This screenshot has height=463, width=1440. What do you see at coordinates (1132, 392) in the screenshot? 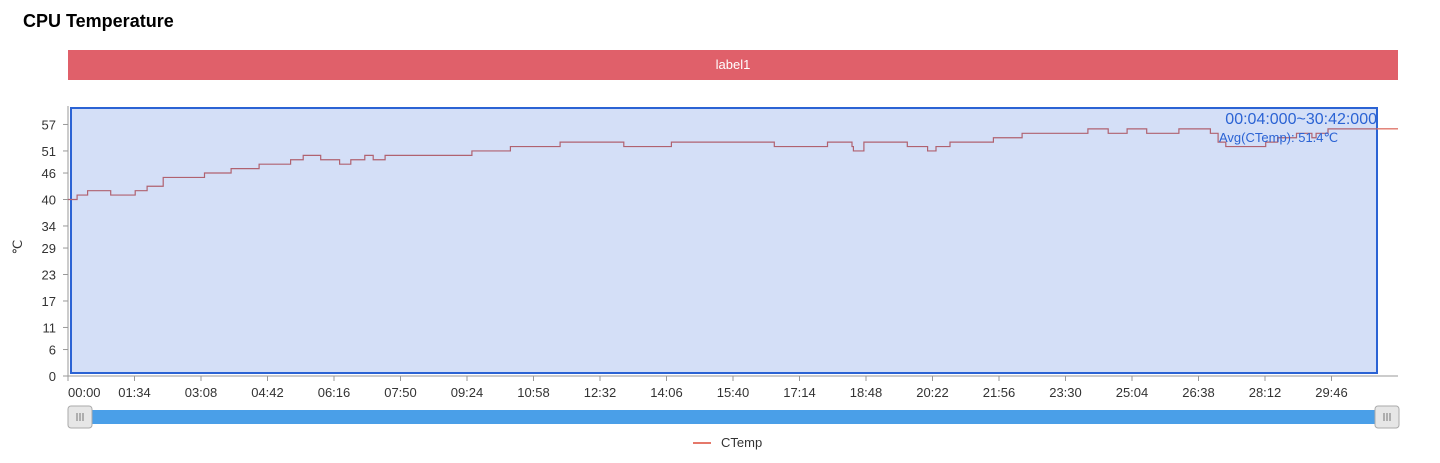
I see `x-tick-label: 25:04` at bounding box center [1132, 392].